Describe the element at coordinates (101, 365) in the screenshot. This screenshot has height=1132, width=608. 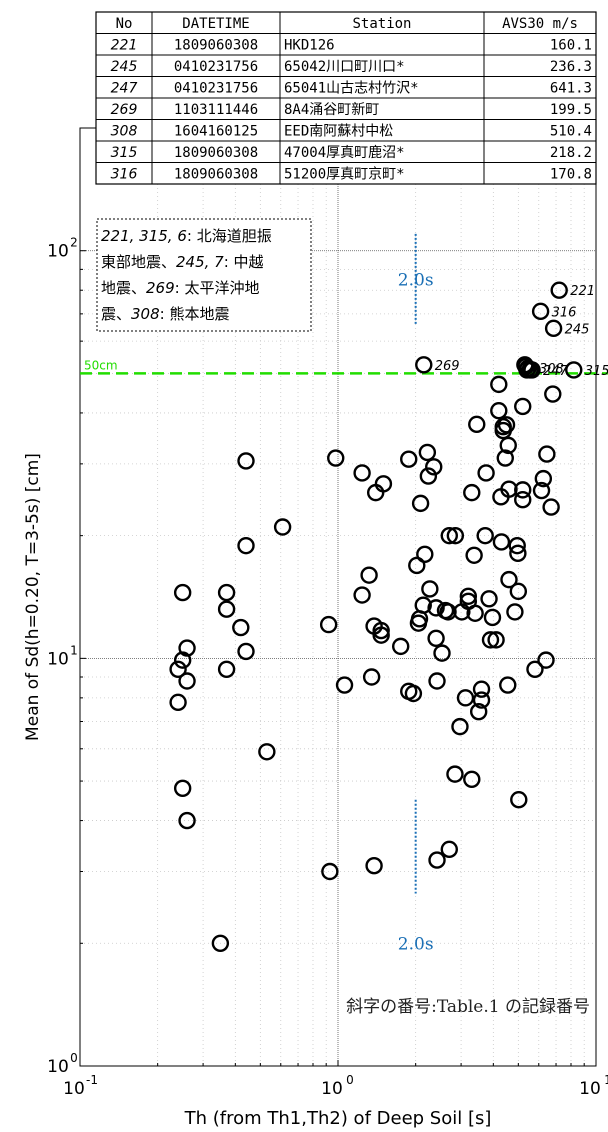
I see `reference-line-label: 50cm` at that location.